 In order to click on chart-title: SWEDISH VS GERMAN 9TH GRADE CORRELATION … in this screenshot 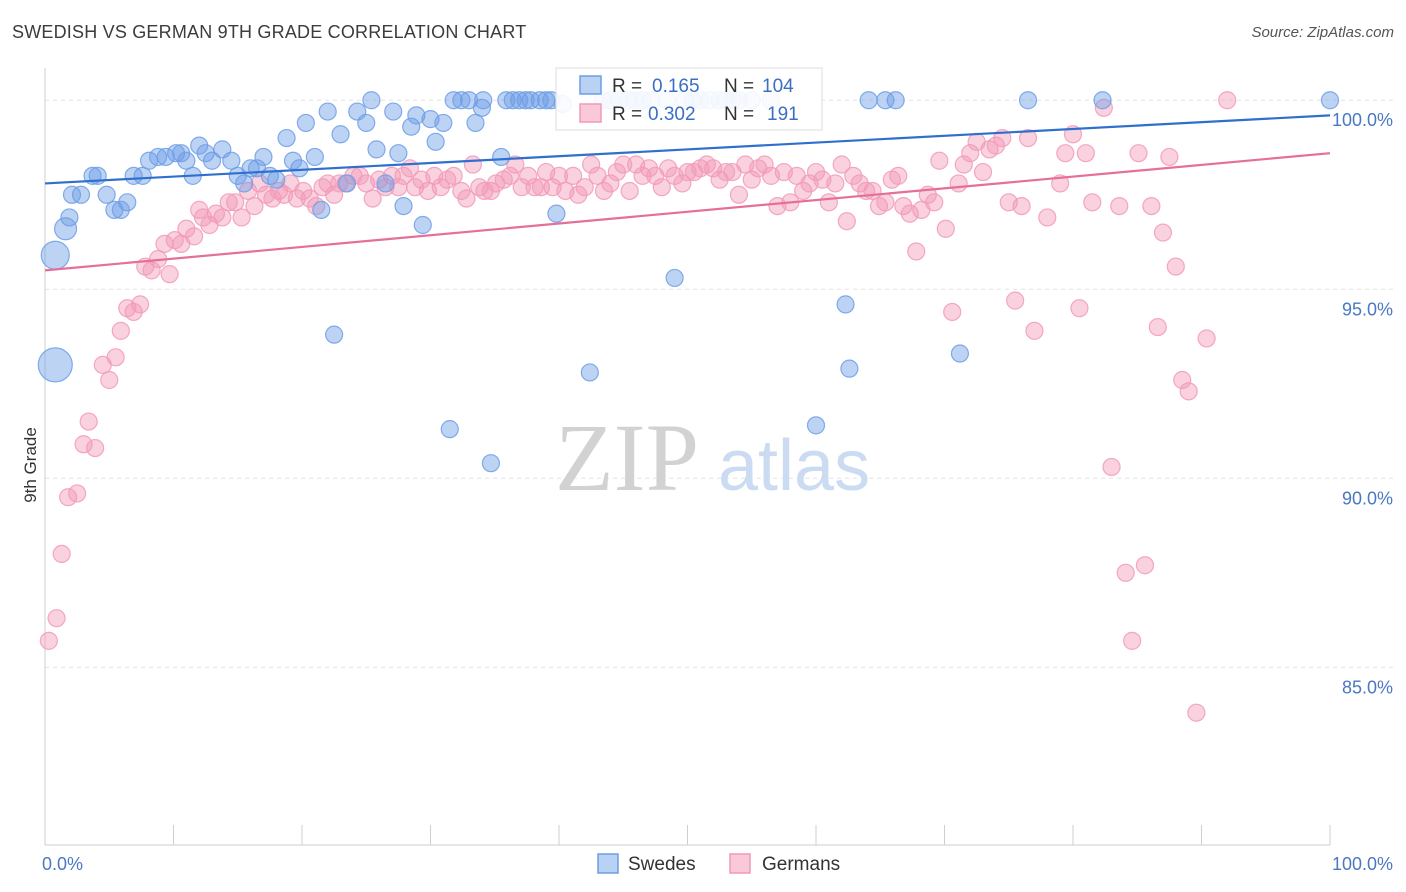, I will do `click(269, 32)`.